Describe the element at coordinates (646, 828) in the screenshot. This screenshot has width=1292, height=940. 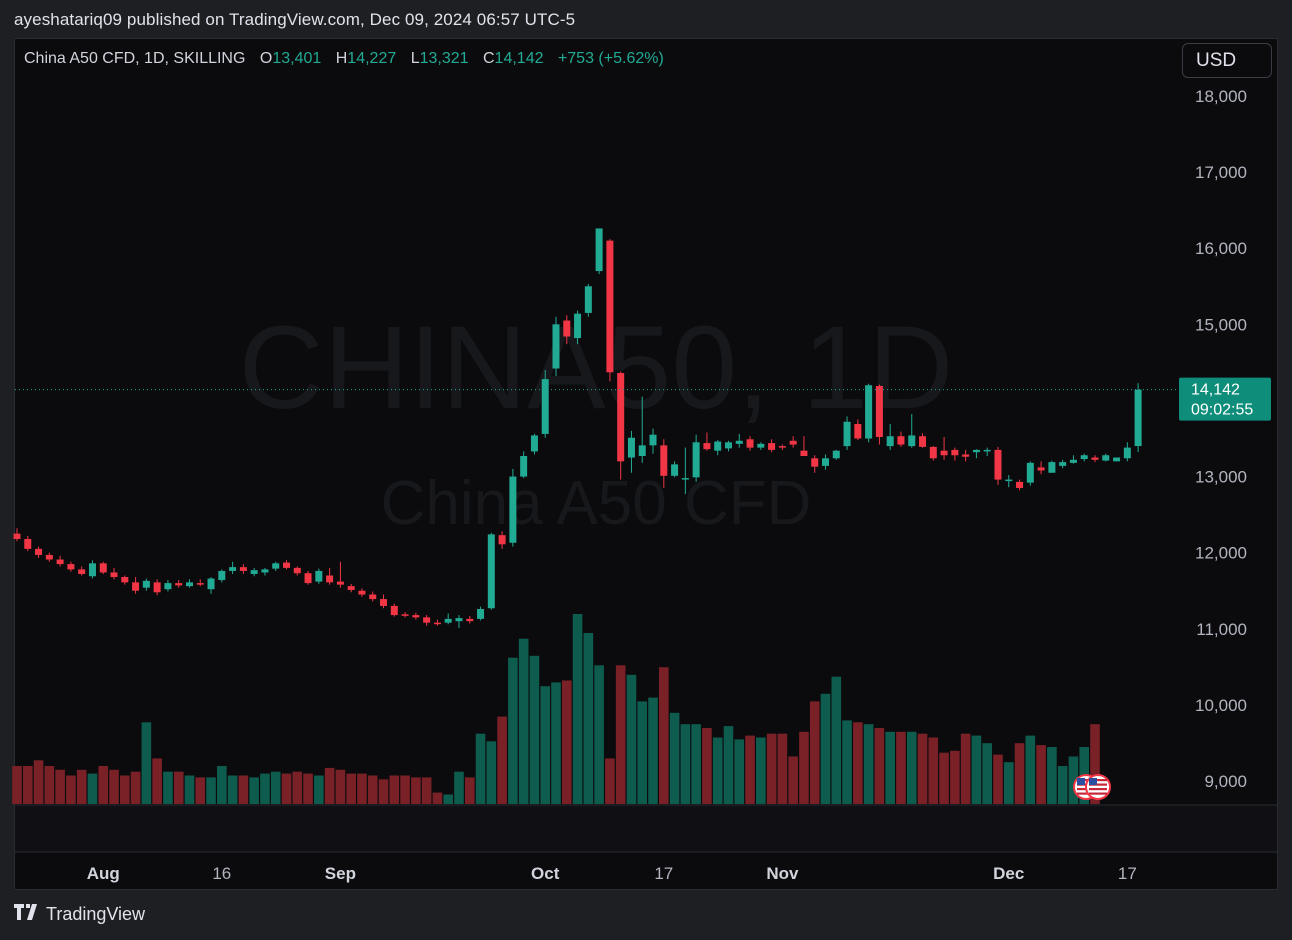
I see `indicator-pane` at that location.